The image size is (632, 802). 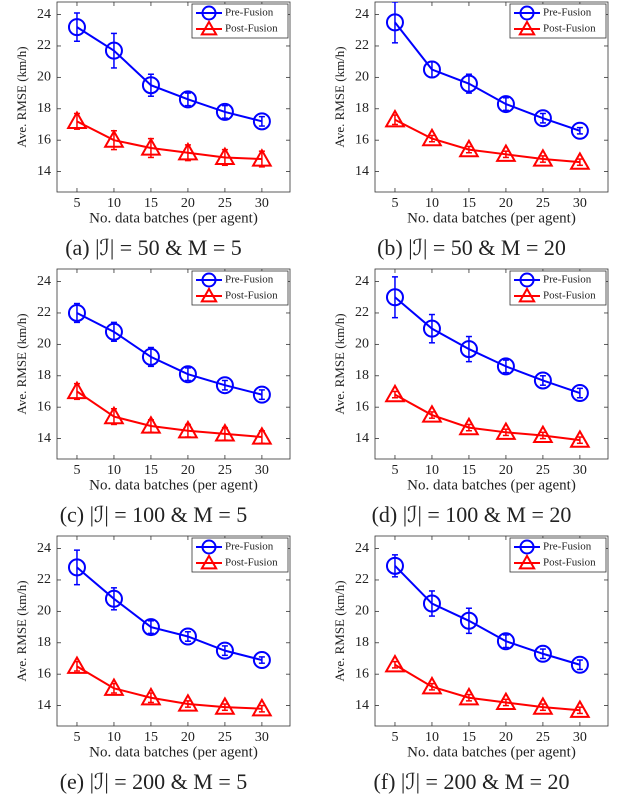 What do you see at coordinates (169, 354) in the screenshot?
I see `series-line` at bounding box center [169, 354].